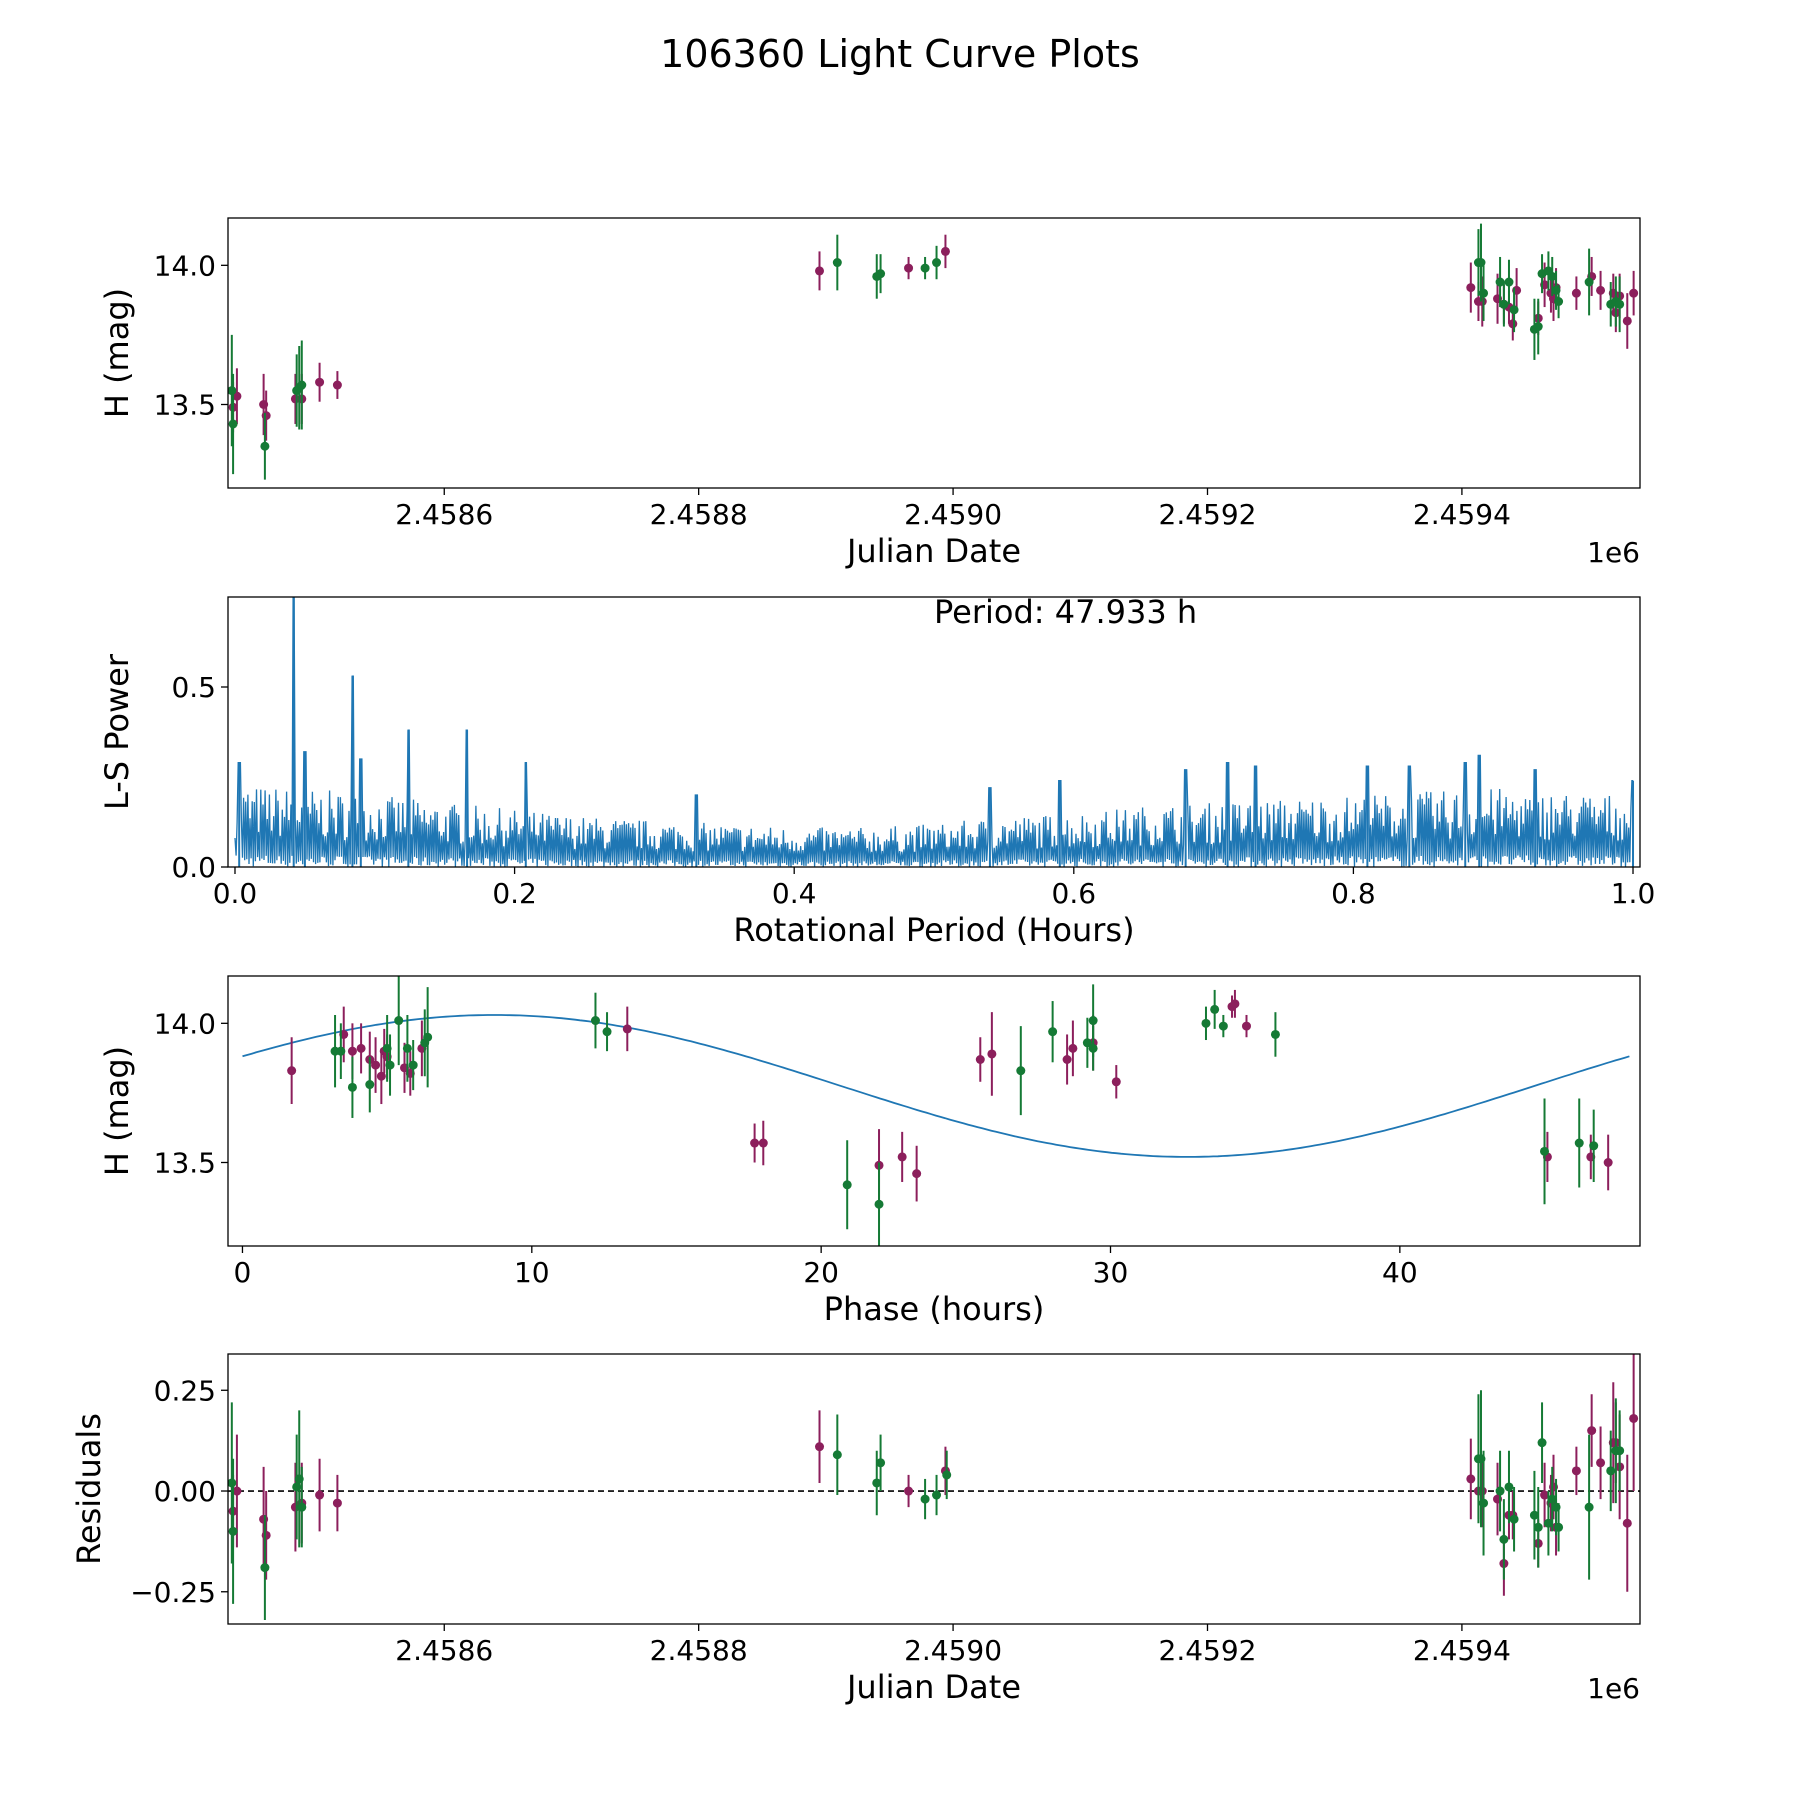 This screenshot has height=1800, width=1800. Describe the element at coordinates (235, 893) in the screenshot. I see `x-tick-label: 0.0` at that location.